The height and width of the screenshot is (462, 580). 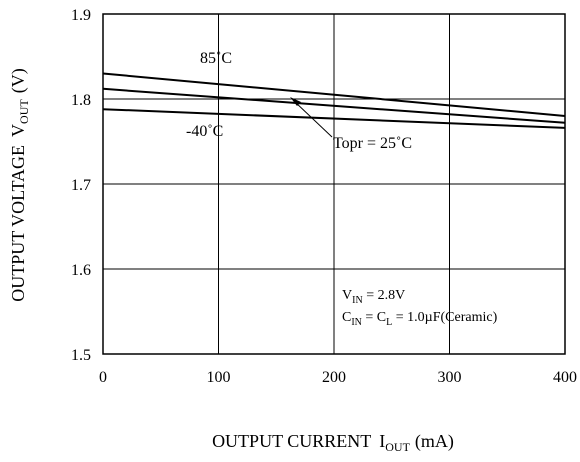 I want to click on condition-cin-sub: IN, so click(x=356, y=322).